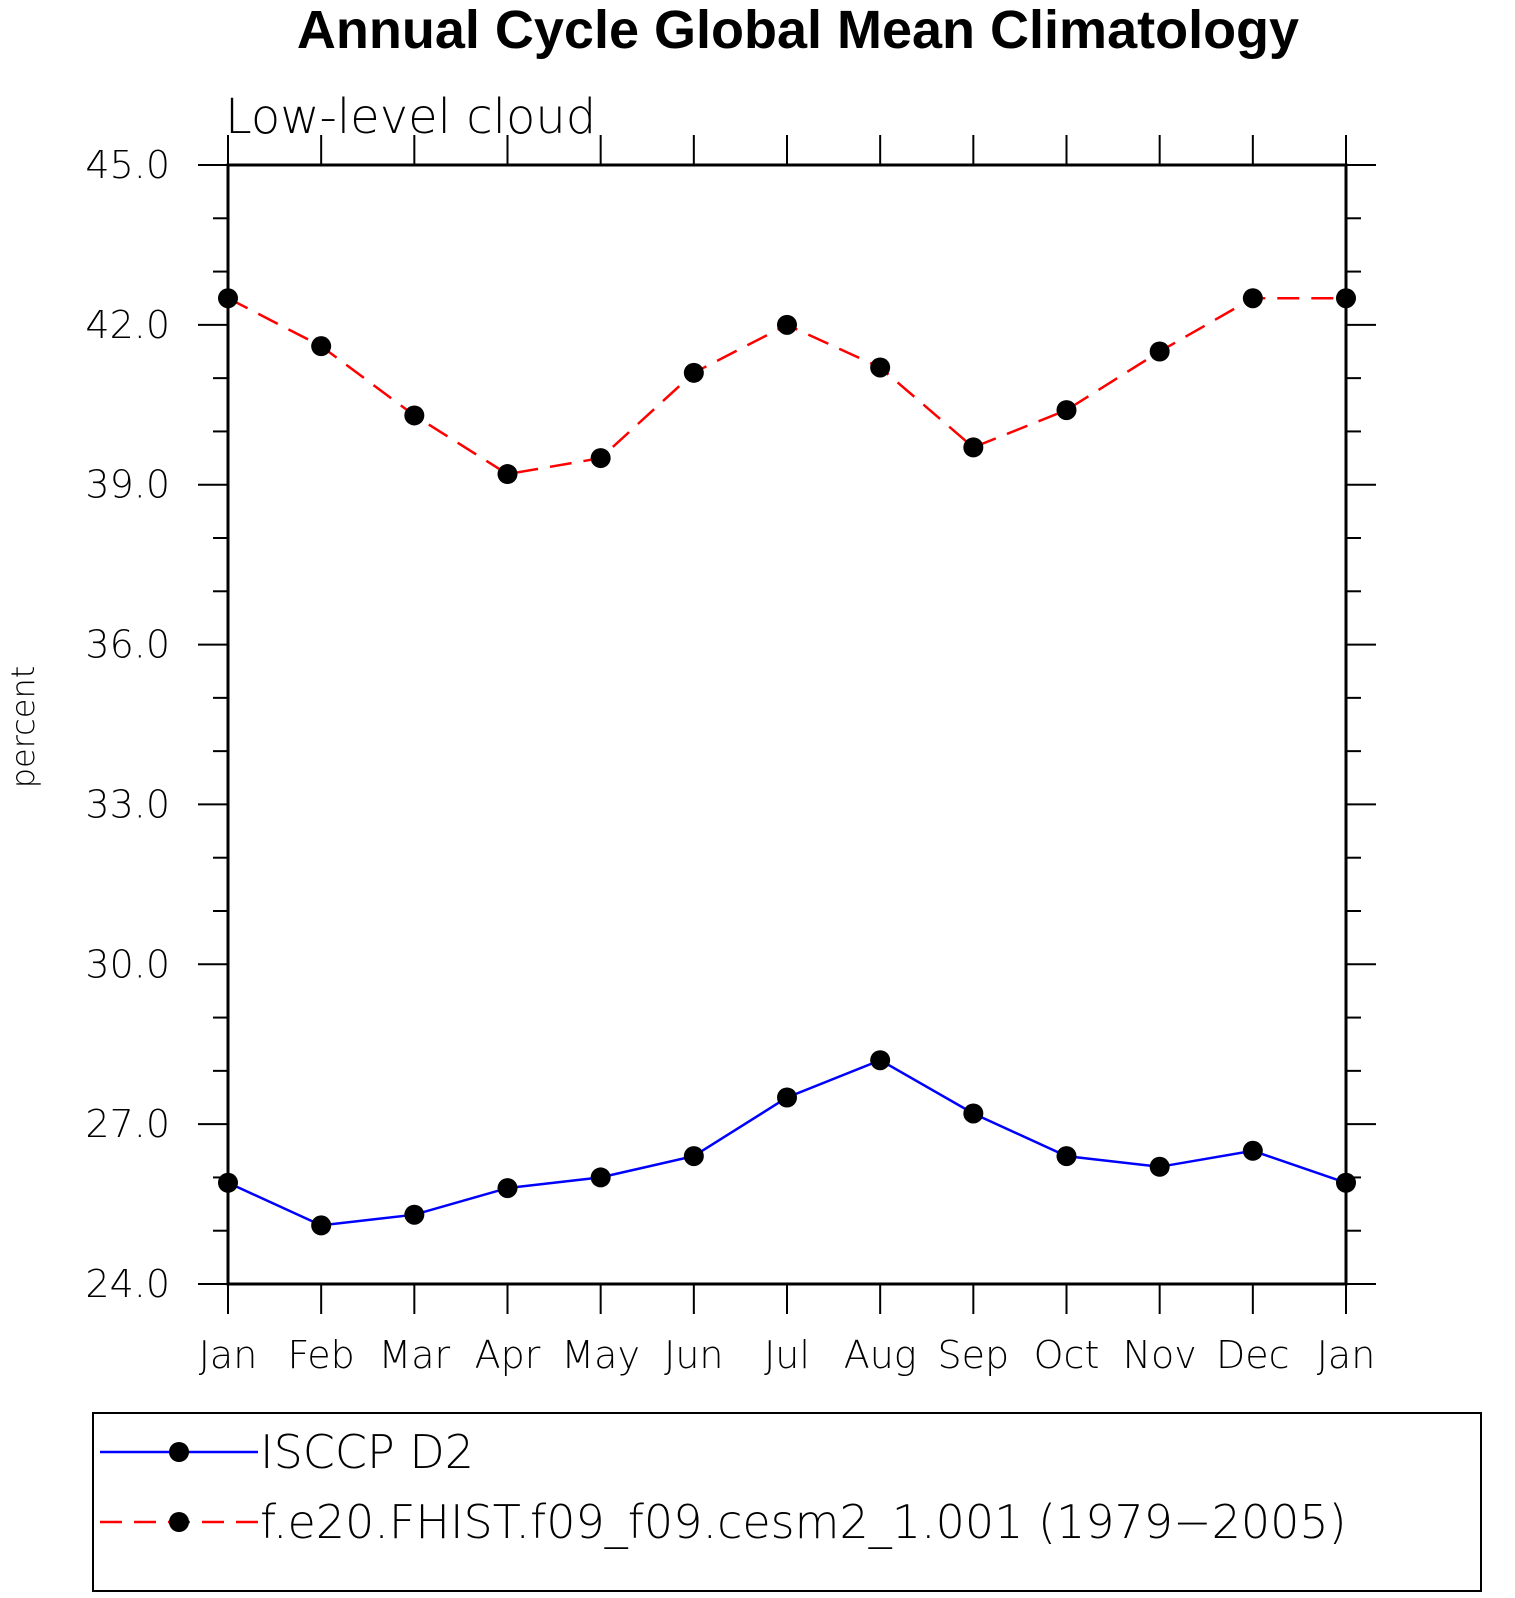 The width and height of the screenshot is (1515, 1598). I want to click on x-tick-label: Sep, so click(974, 1355).